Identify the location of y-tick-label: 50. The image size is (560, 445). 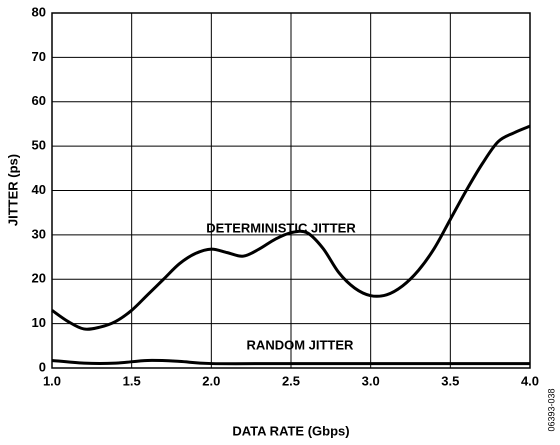
(39, 145).